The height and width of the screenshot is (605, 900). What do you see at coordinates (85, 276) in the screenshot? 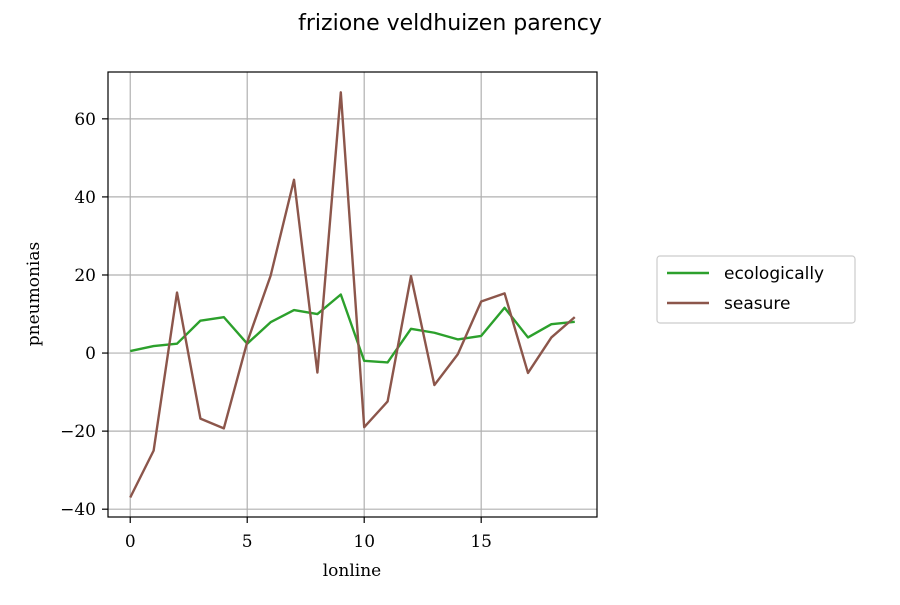
I see `y-tick-label: 20` at bounding box center [85, 276].